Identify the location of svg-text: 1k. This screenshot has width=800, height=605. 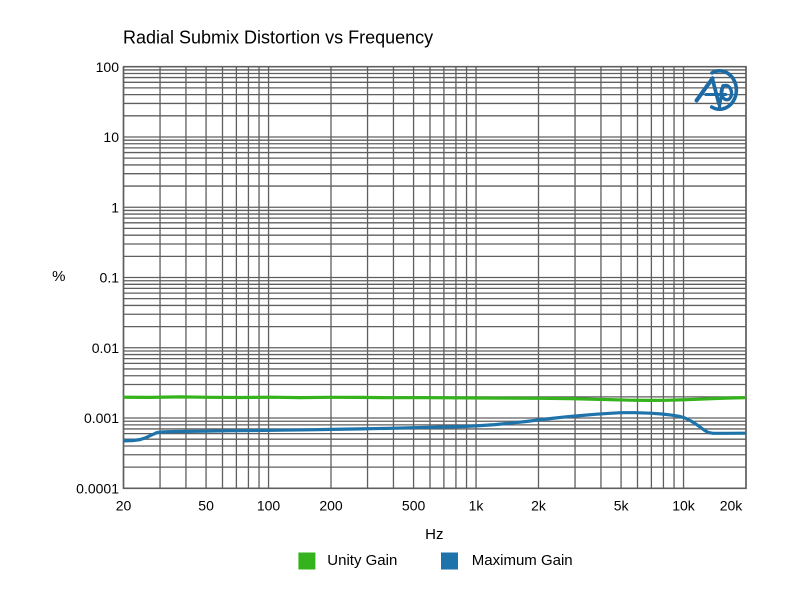
(477, 506).